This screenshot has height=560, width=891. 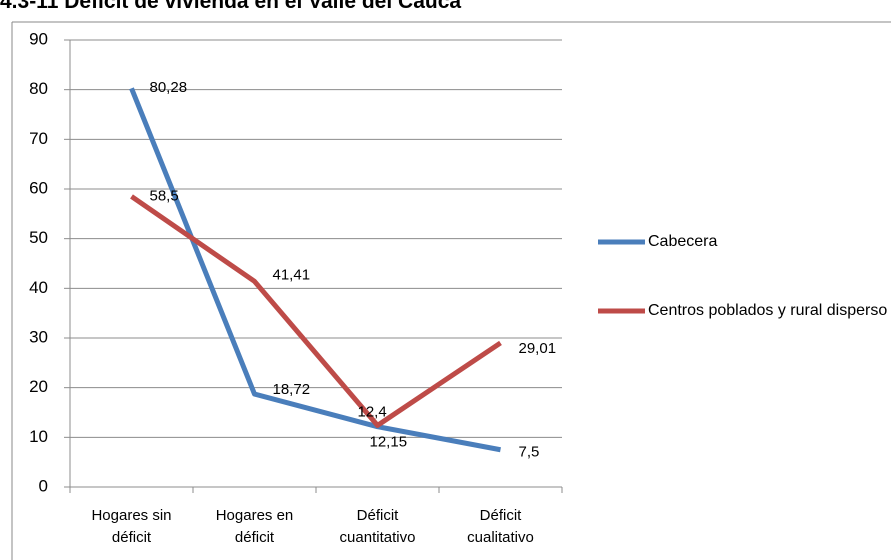 What do you see at coordinates (389, 442) in the screenshot?
I see `data-label: 12,15` at bounding box center [389, 442].